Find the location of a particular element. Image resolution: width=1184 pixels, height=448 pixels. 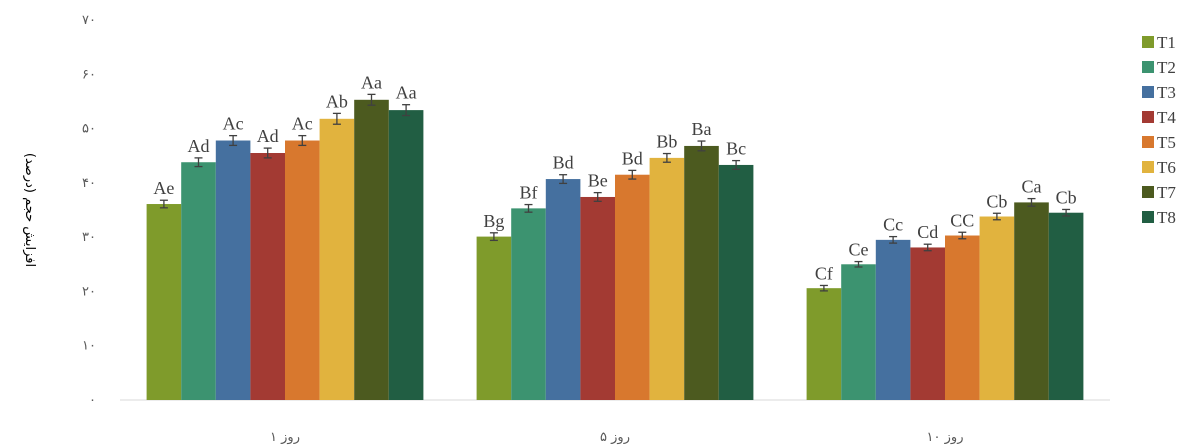

legend-label: T2 is located at coordinates (1166, 67).